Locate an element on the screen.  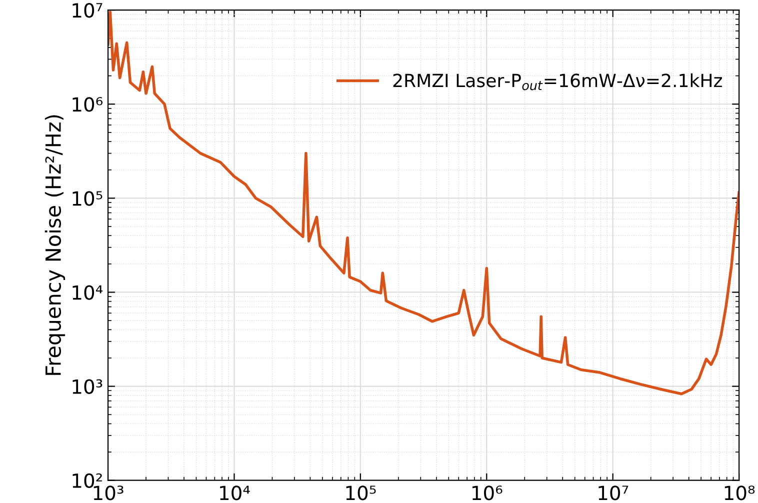
x-tick-label: 10⁵ is located at coordinates (361, 493).